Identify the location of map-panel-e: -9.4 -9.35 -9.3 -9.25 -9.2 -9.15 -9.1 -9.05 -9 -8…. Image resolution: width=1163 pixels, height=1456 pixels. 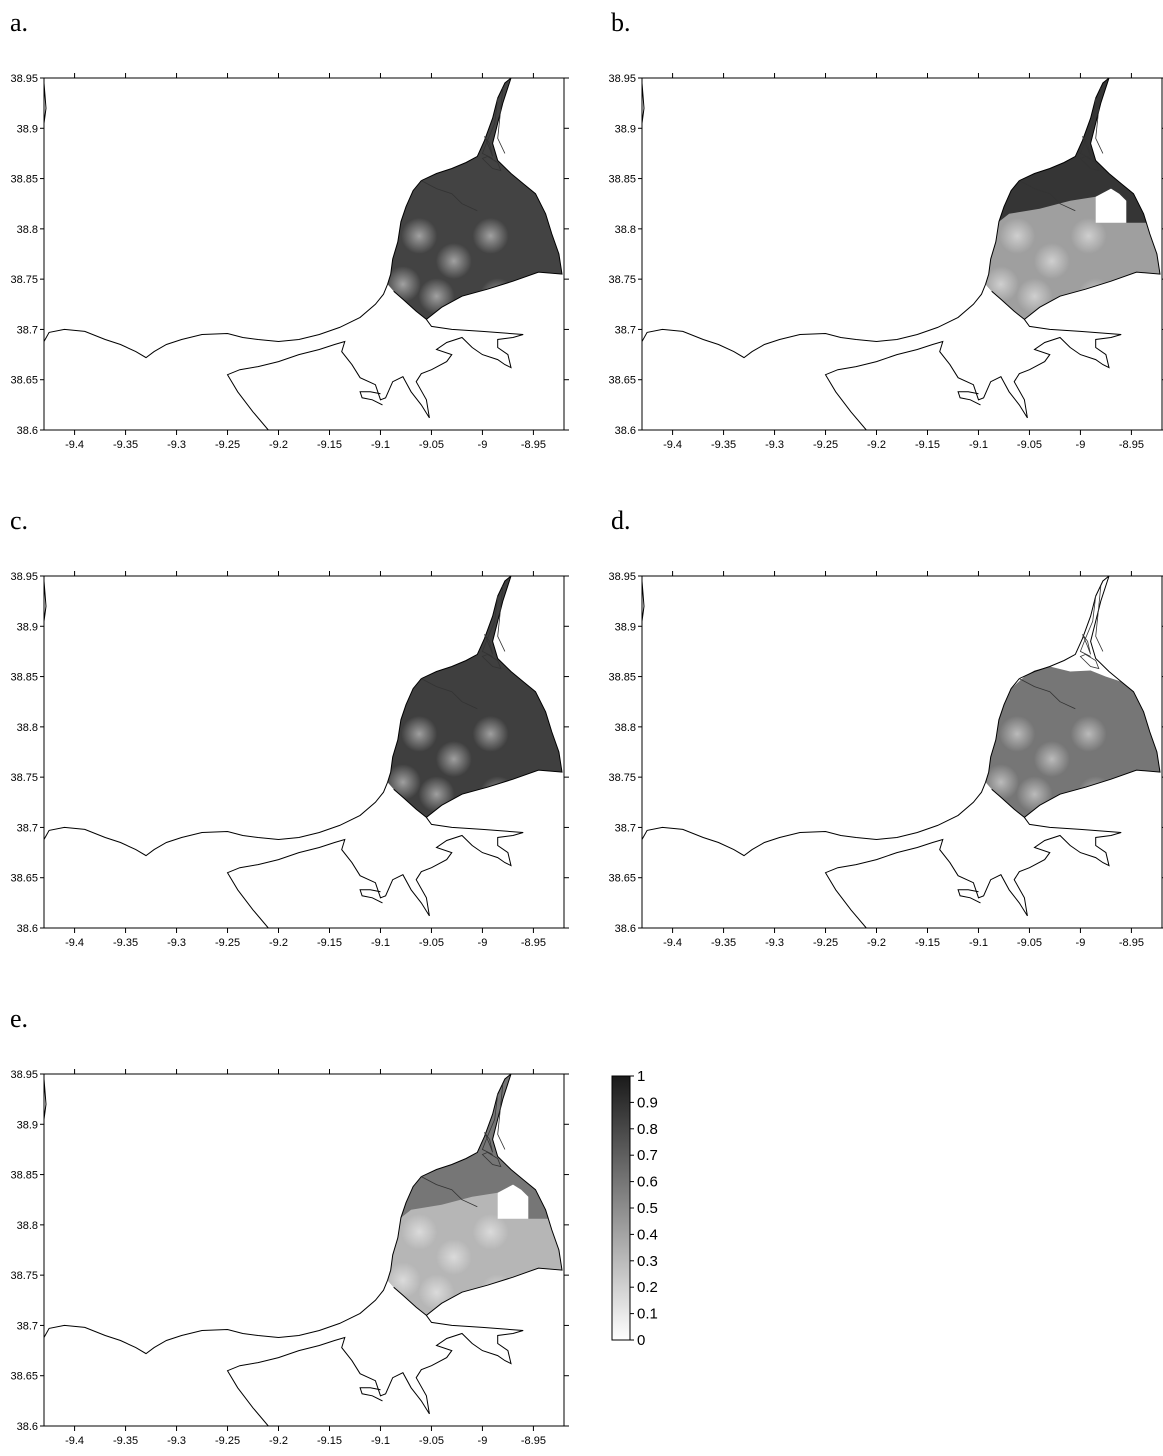
(289, 1258).